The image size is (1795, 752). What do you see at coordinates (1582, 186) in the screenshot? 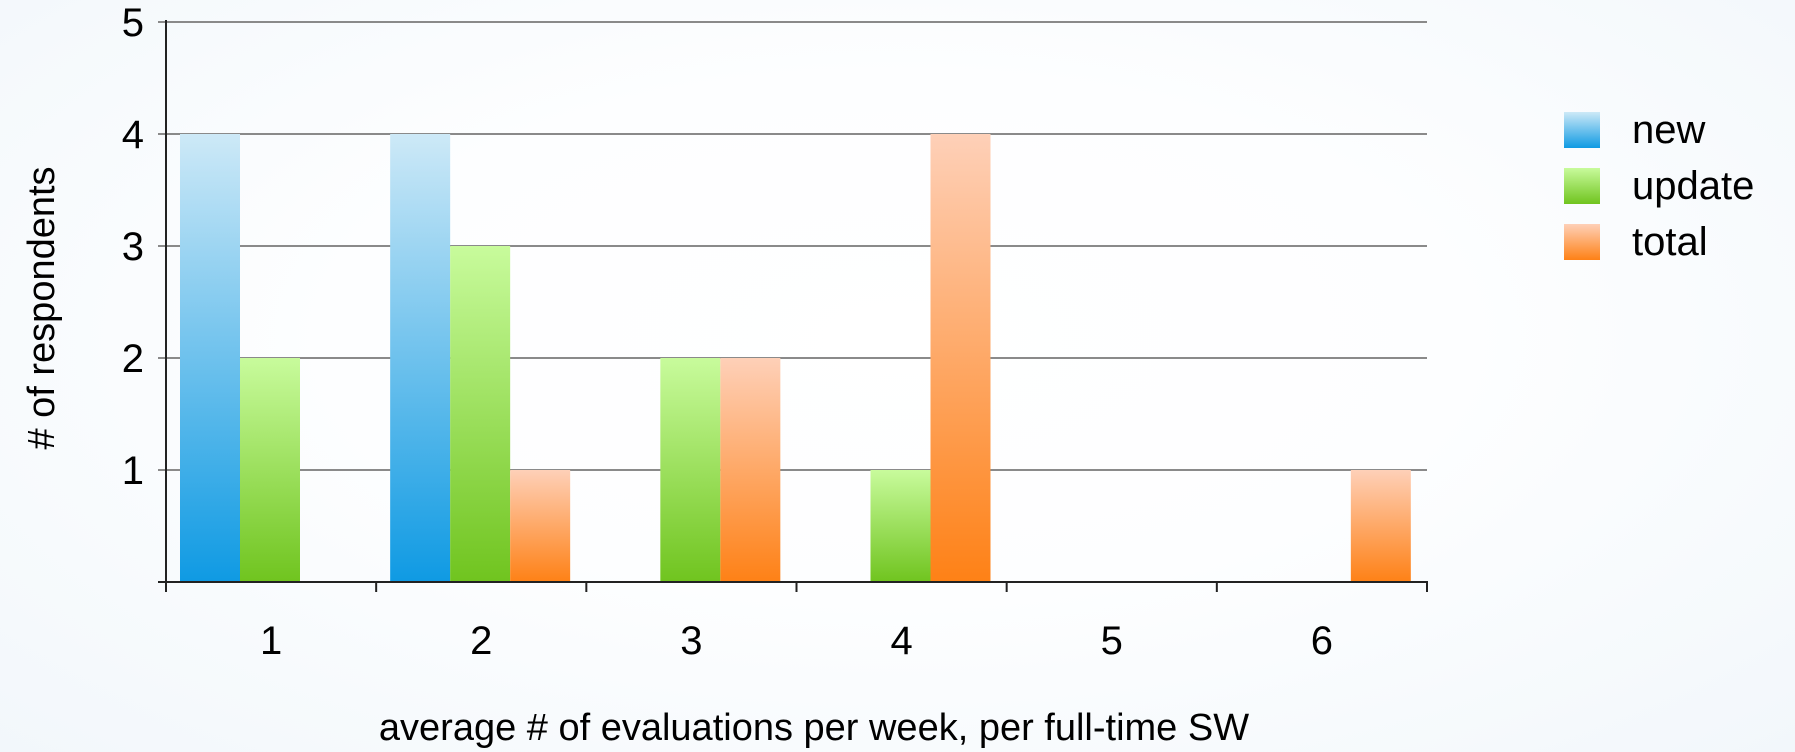
I see `legend-swatch-update` at bounding box center [1582, 186].